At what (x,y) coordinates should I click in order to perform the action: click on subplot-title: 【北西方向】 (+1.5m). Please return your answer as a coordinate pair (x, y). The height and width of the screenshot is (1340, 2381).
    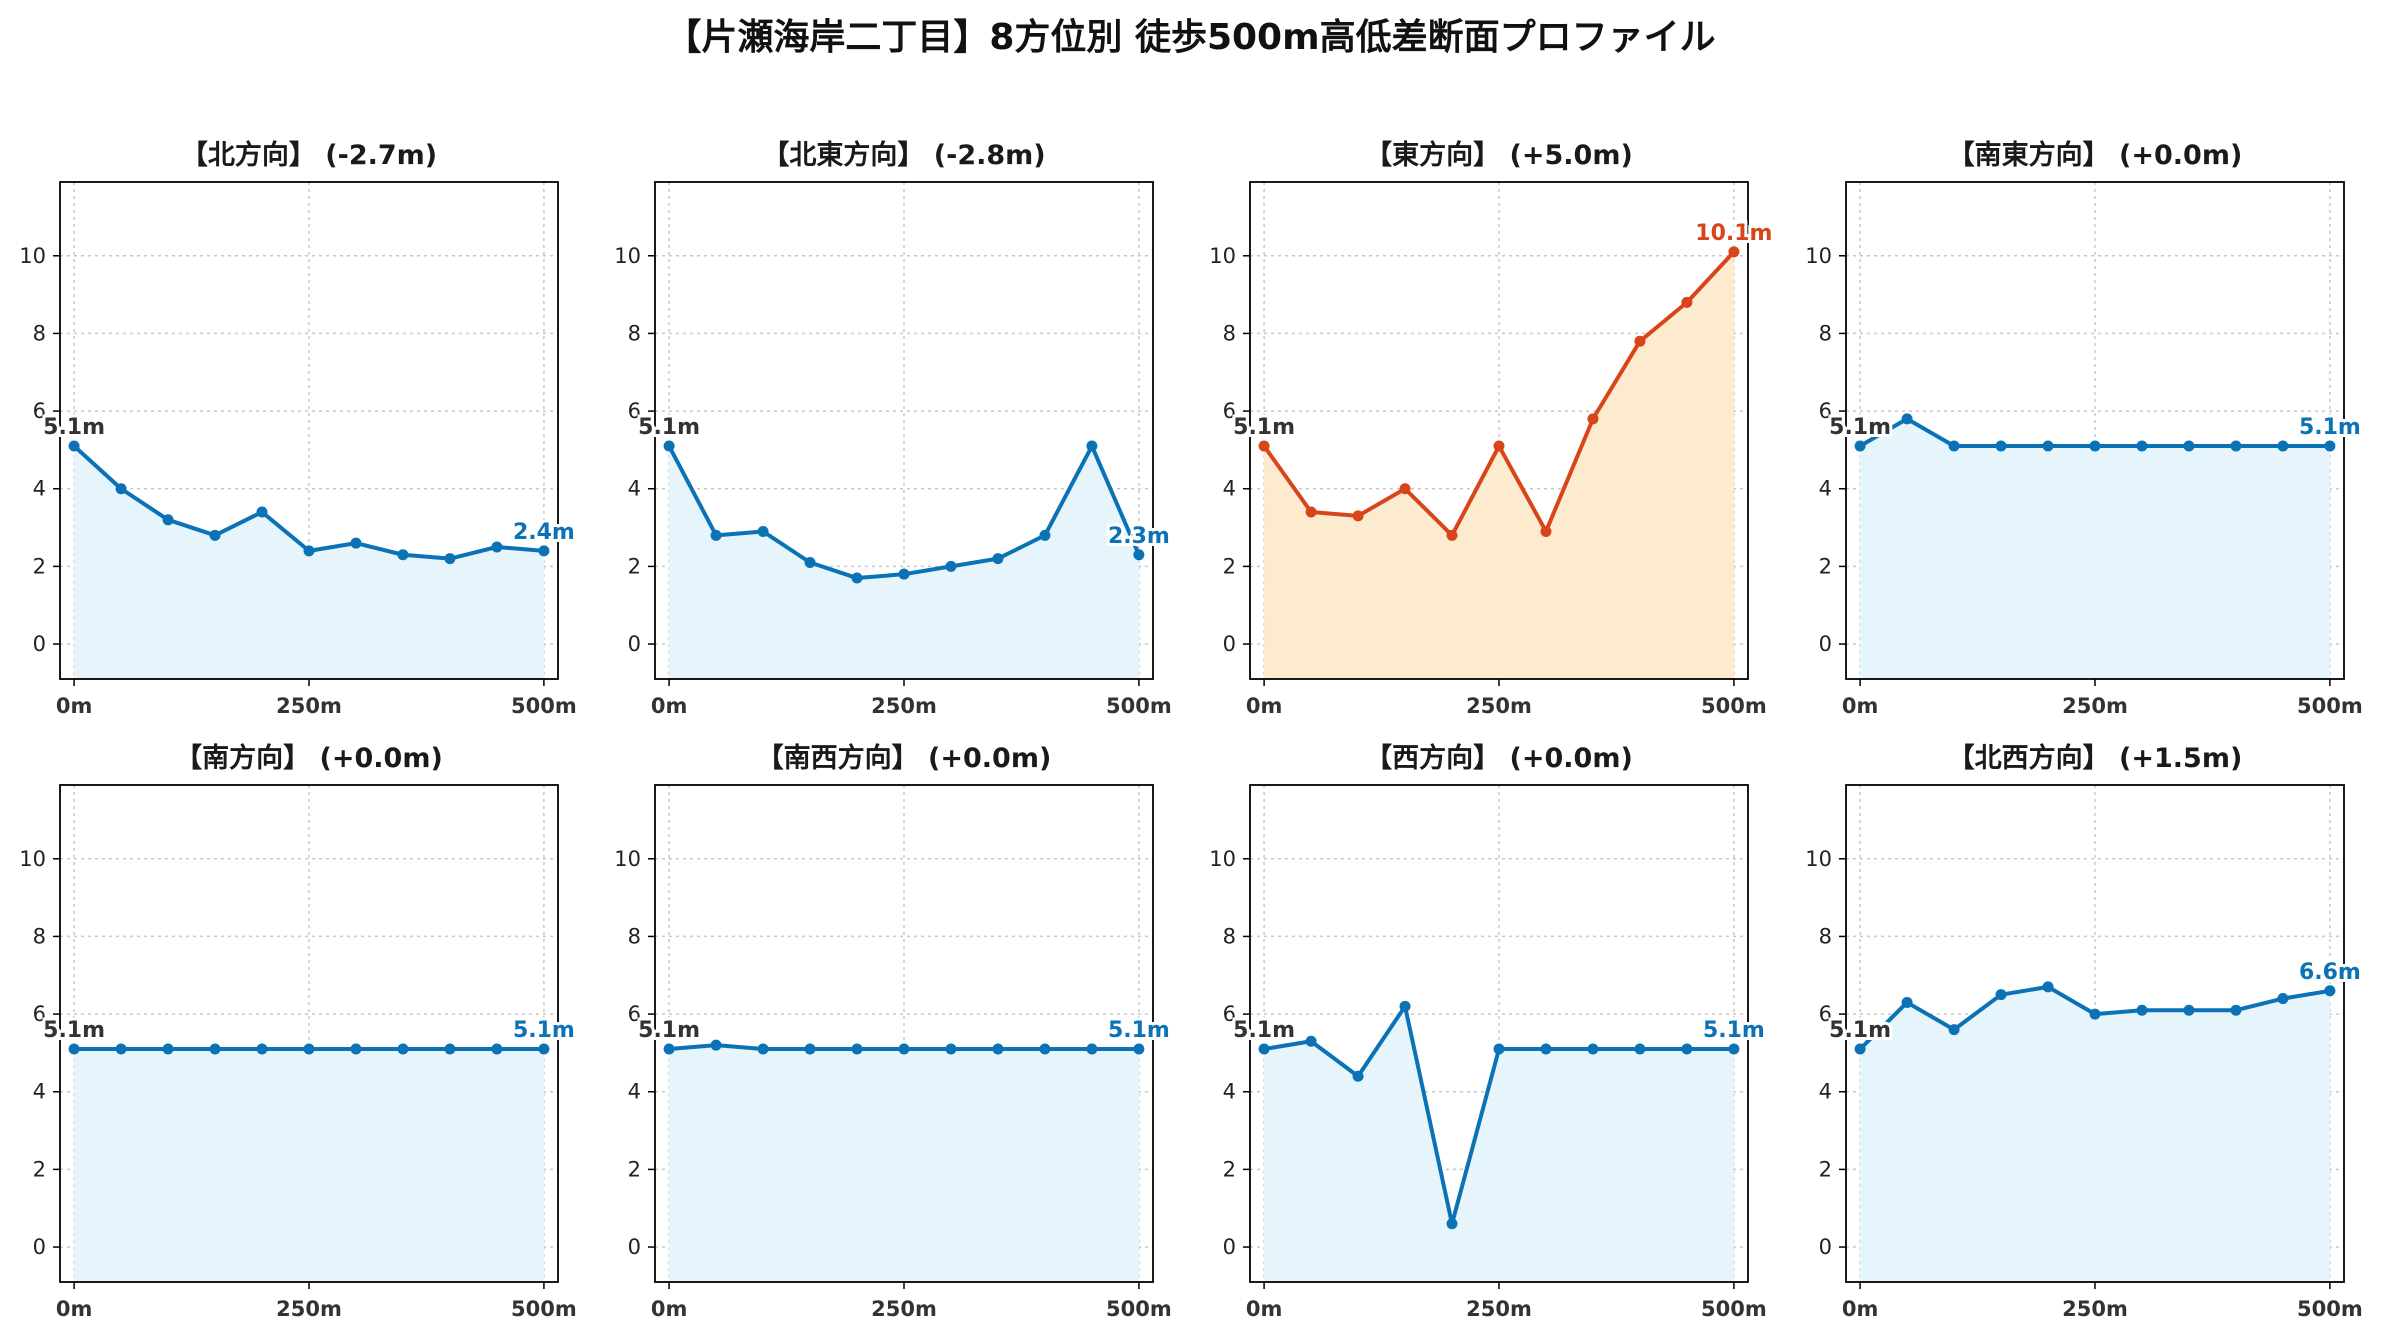
    Looking at the image, I should click on (2095, 758).